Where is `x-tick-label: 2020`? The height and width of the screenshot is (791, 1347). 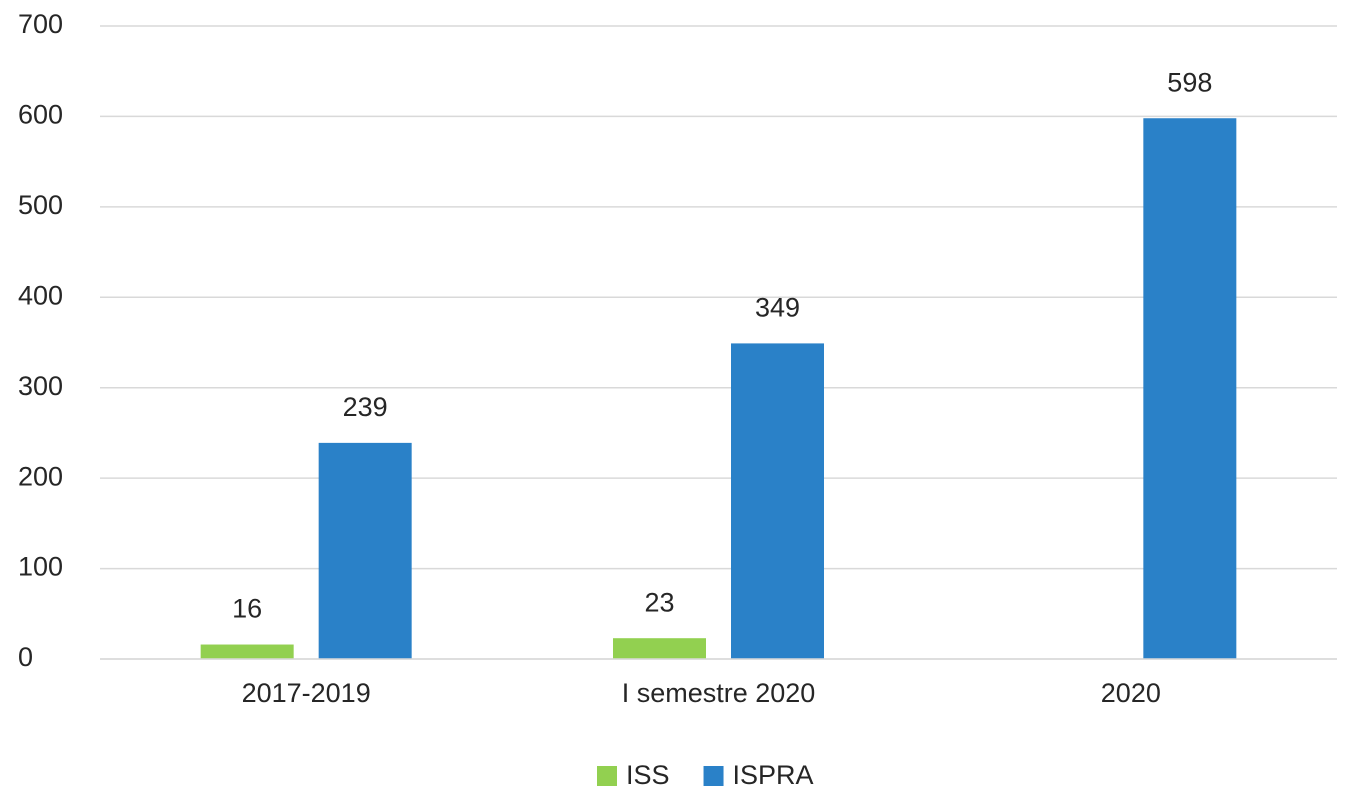 x-tick-label: 2020 is located at coordinates (1131, 693).